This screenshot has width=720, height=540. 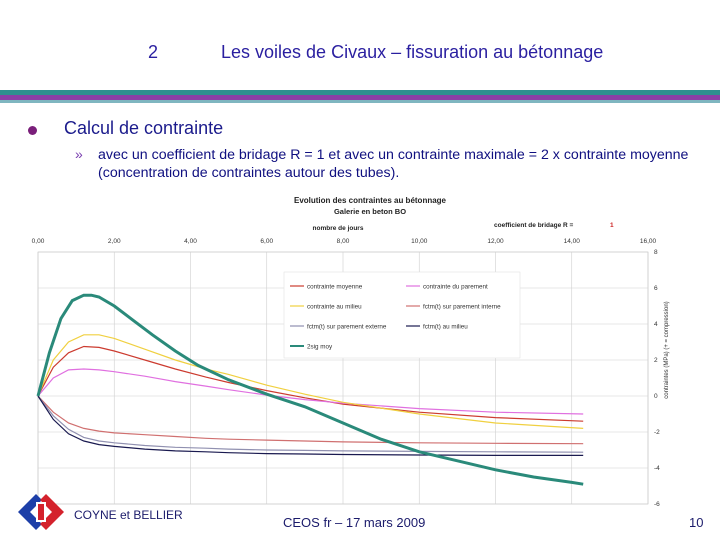 I want to click on x-tick-label: 16,00, so click(x=648, y=241).